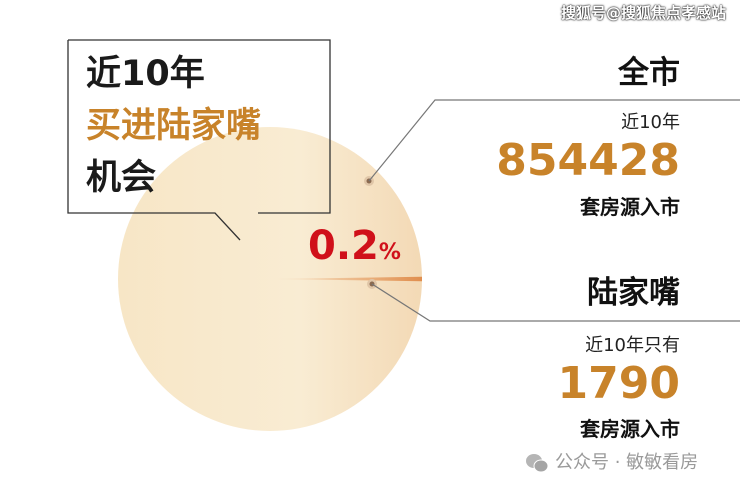 The width and height of the screenshot is (740, 478). I want to click on lujiazui-unit: 套房源入市, so click(630, 429).